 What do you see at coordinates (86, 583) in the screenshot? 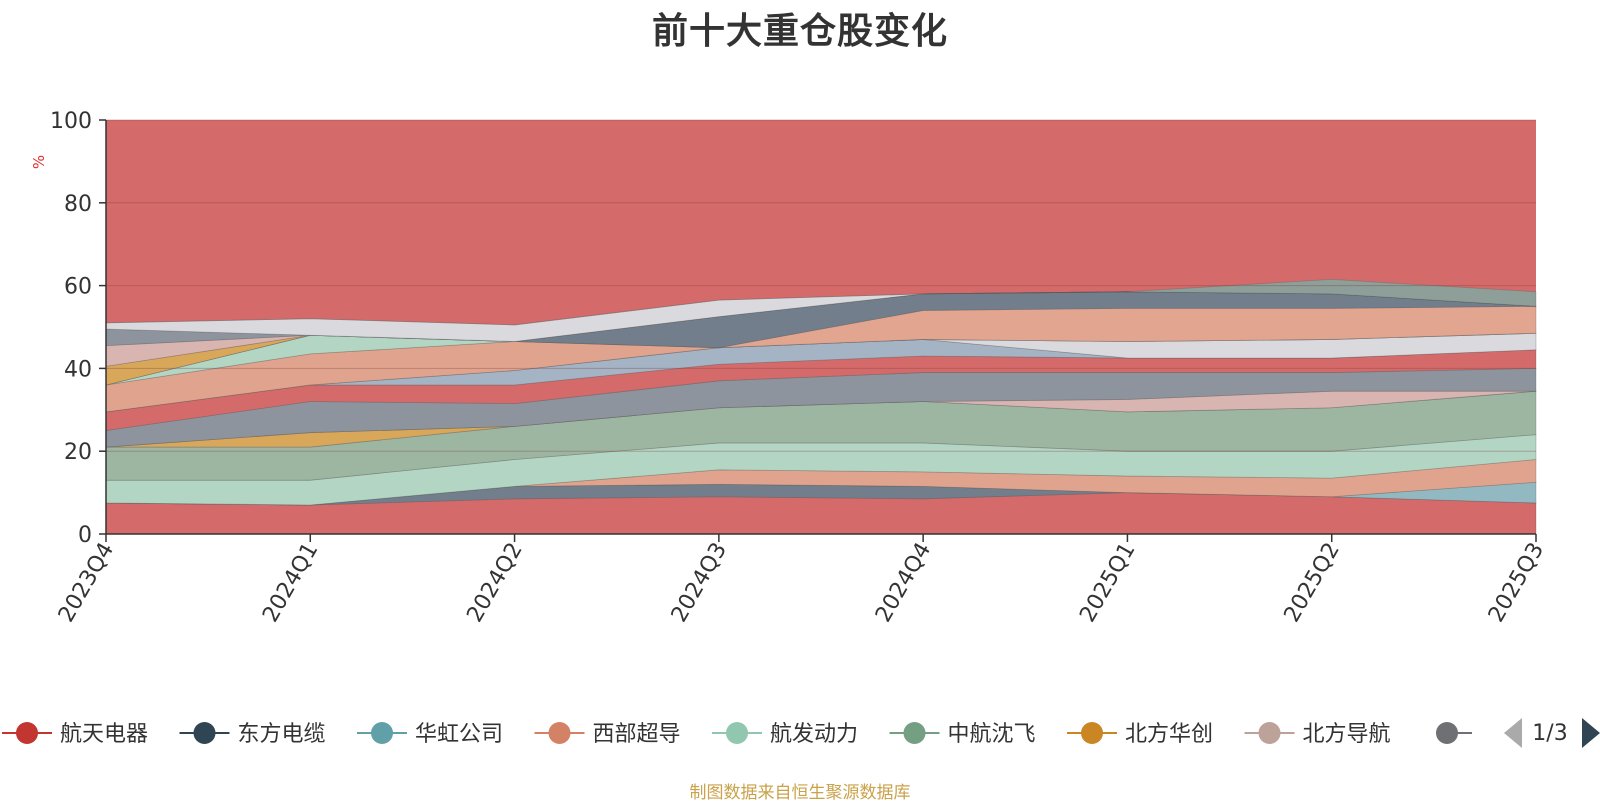
I see `x-tick-label-0: 2023Q4` at bounding box center [86, 583].